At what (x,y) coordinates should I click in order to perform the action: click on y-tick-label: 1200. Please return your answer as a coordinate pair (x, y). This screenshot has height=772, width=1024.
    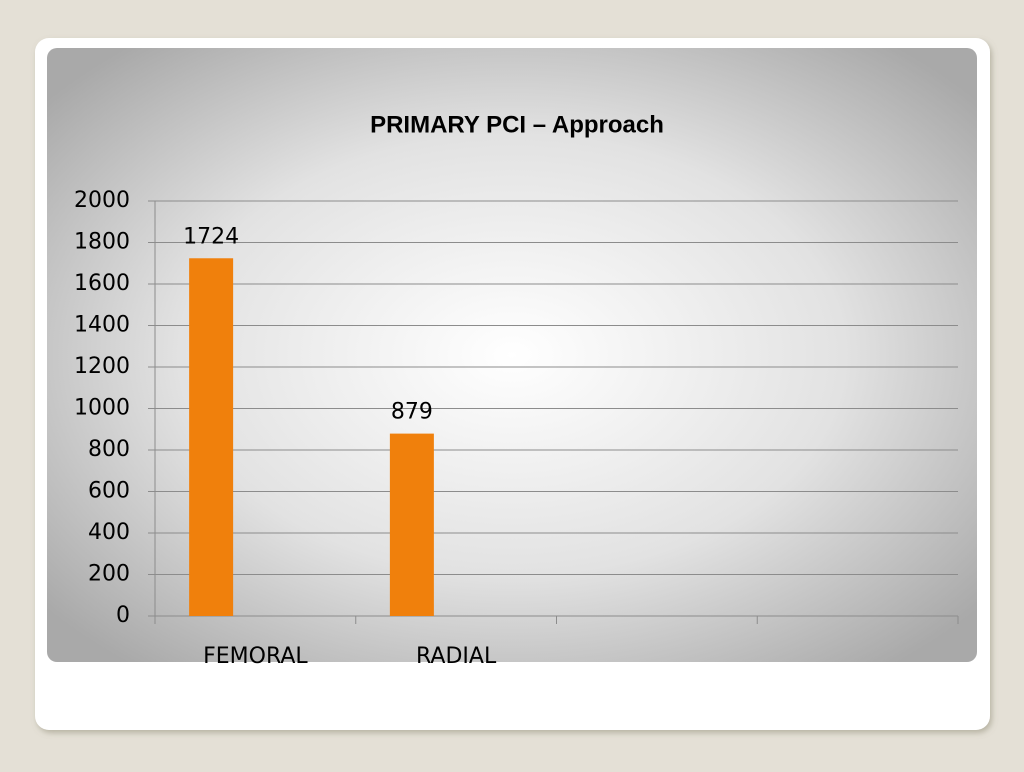
    Looking at the image, I should click on (102, 366).